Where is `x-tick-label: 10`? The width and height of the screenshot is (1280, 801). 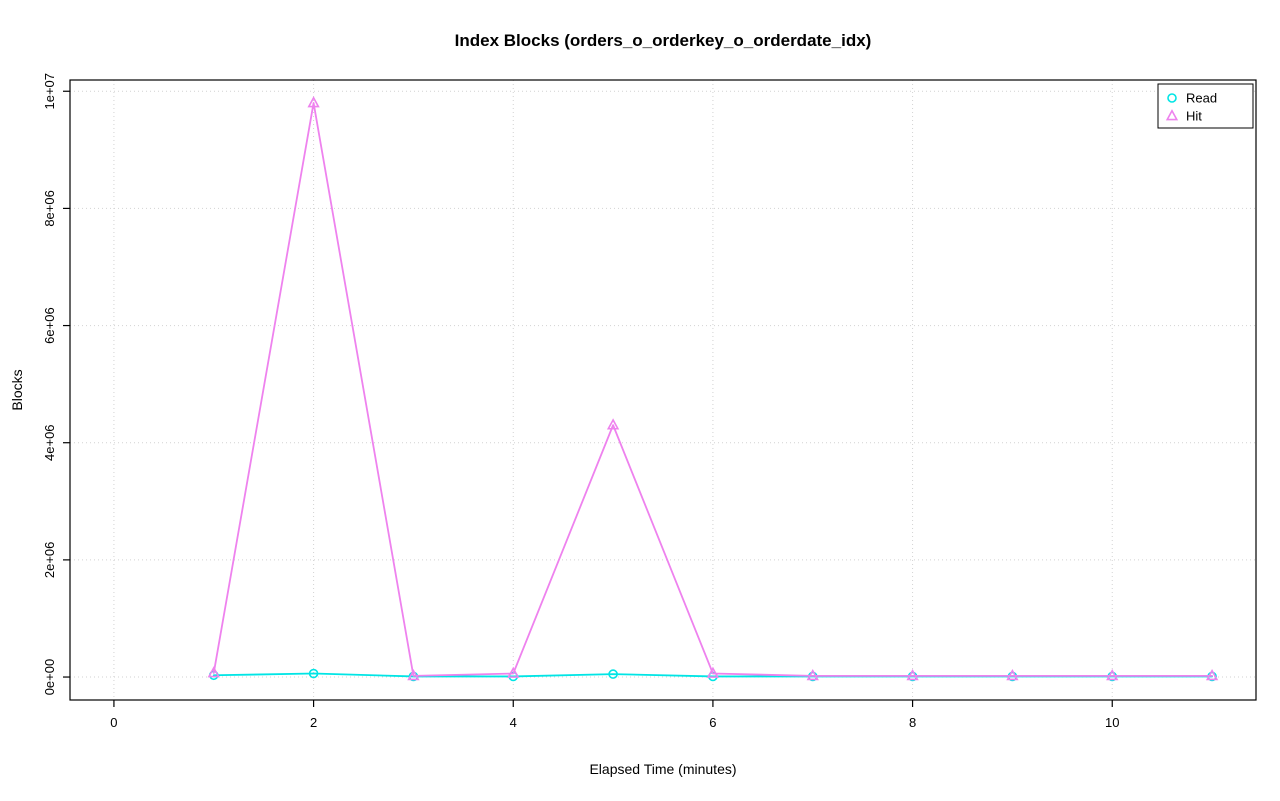 x-tick-label: 10 is located at coordinates (1112, 722).